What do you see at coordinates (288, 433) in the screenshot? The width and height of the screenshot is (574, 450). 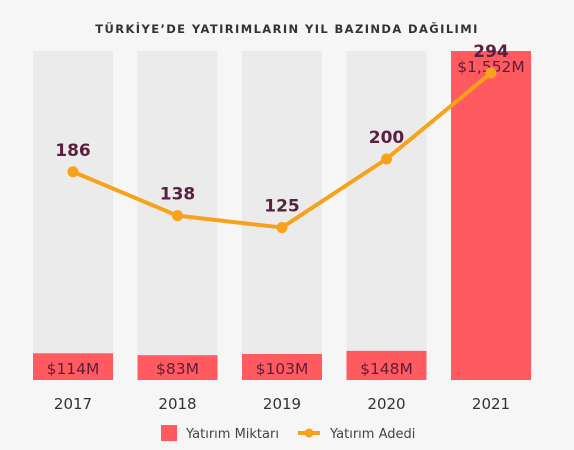 I see `legend: Yatırım Miktarı Yatırım Adedi` at bounding box center [288, 433].